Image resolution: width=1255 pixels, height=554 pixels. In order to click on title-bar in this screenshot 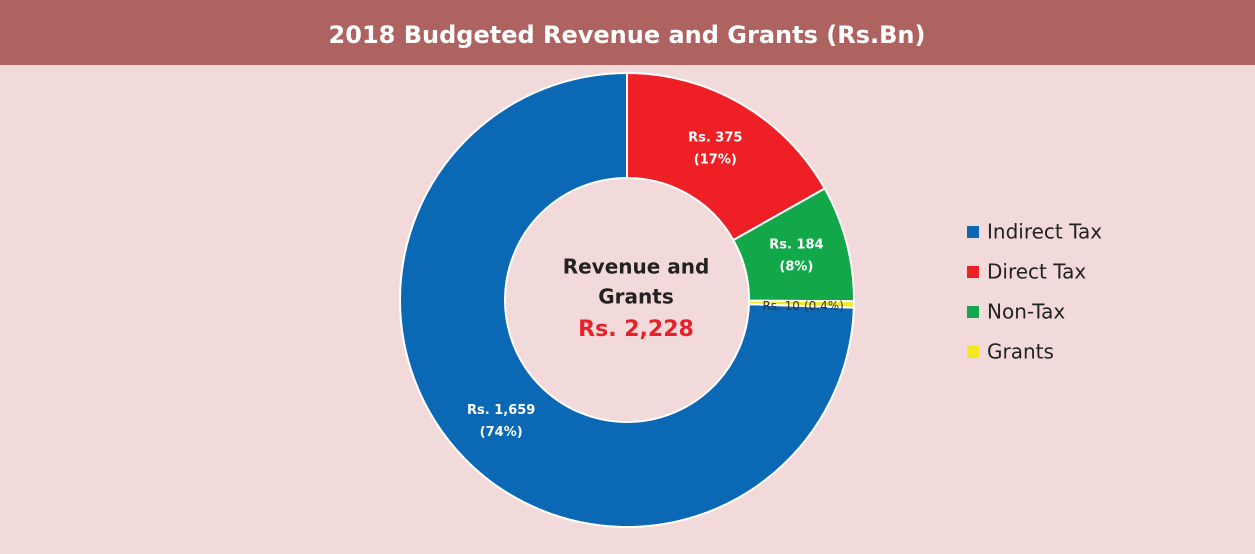, I will do `click(627, 32)`.